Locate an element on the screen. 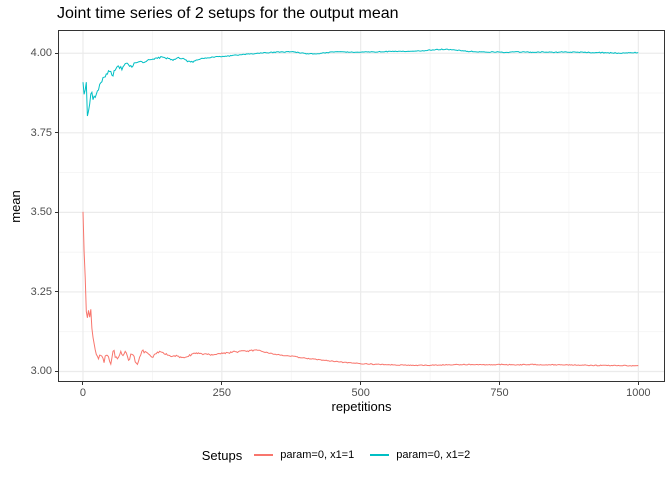  x-axis-title: repetitions is located at coordinates (361, 406).